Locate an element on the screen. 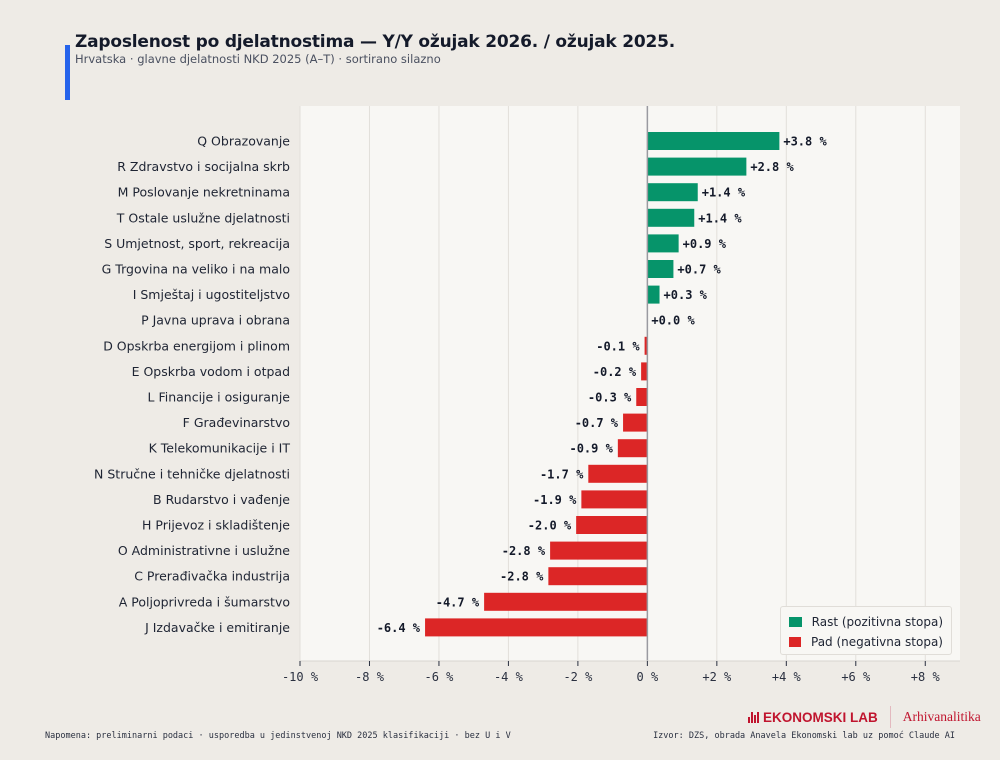 The image size is (1000, 760). legend-label-negative: Pad (negativna stopa) is located at coordinates (877, 642).